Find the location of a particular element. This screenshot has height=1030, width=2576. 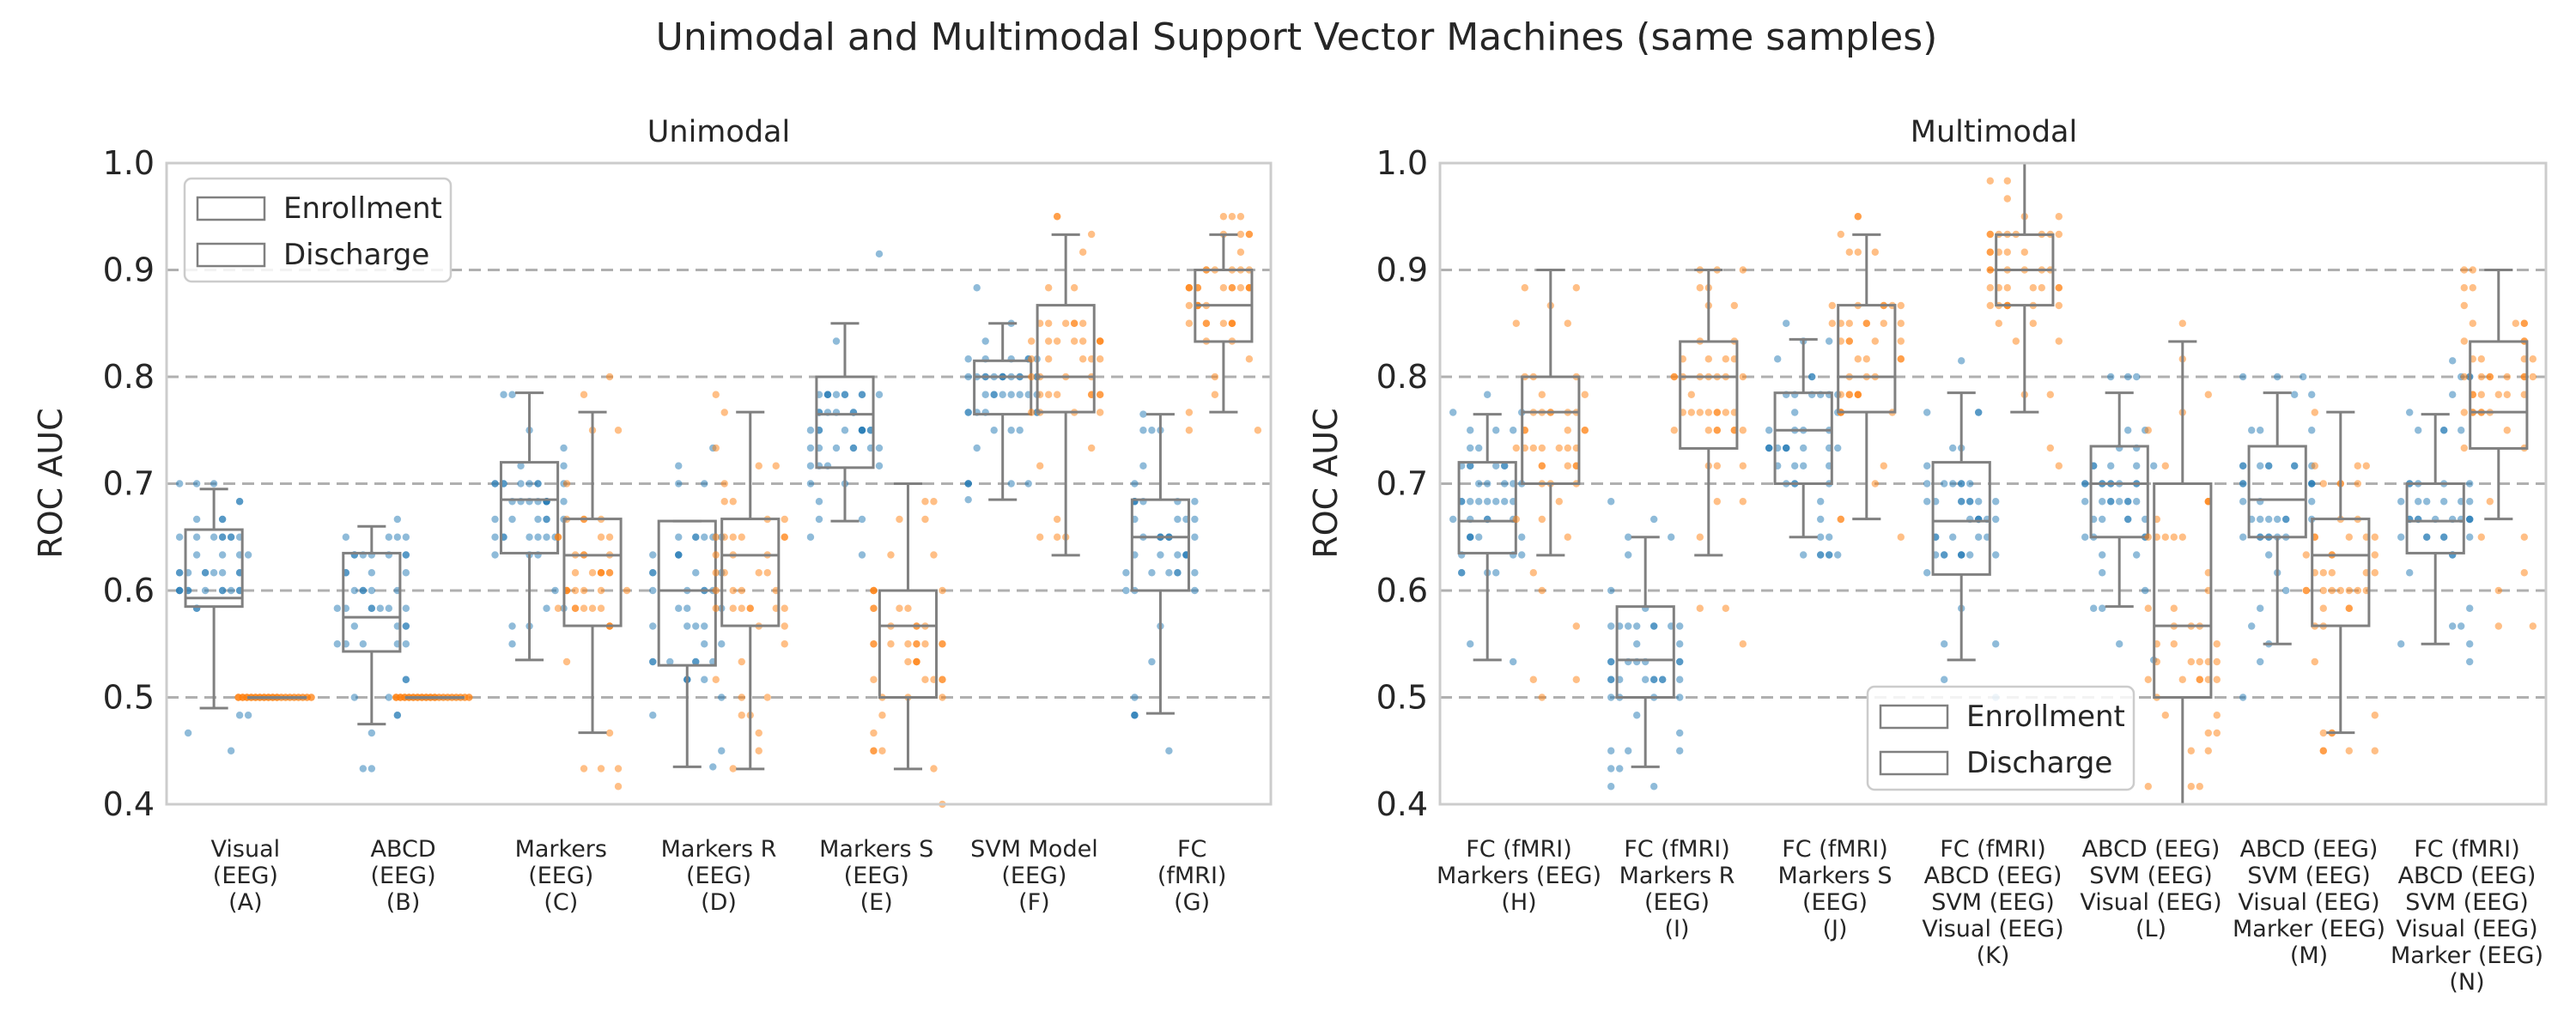

multimodal-y-tick-label: 0.9 is located at coordinates (1402, 270).